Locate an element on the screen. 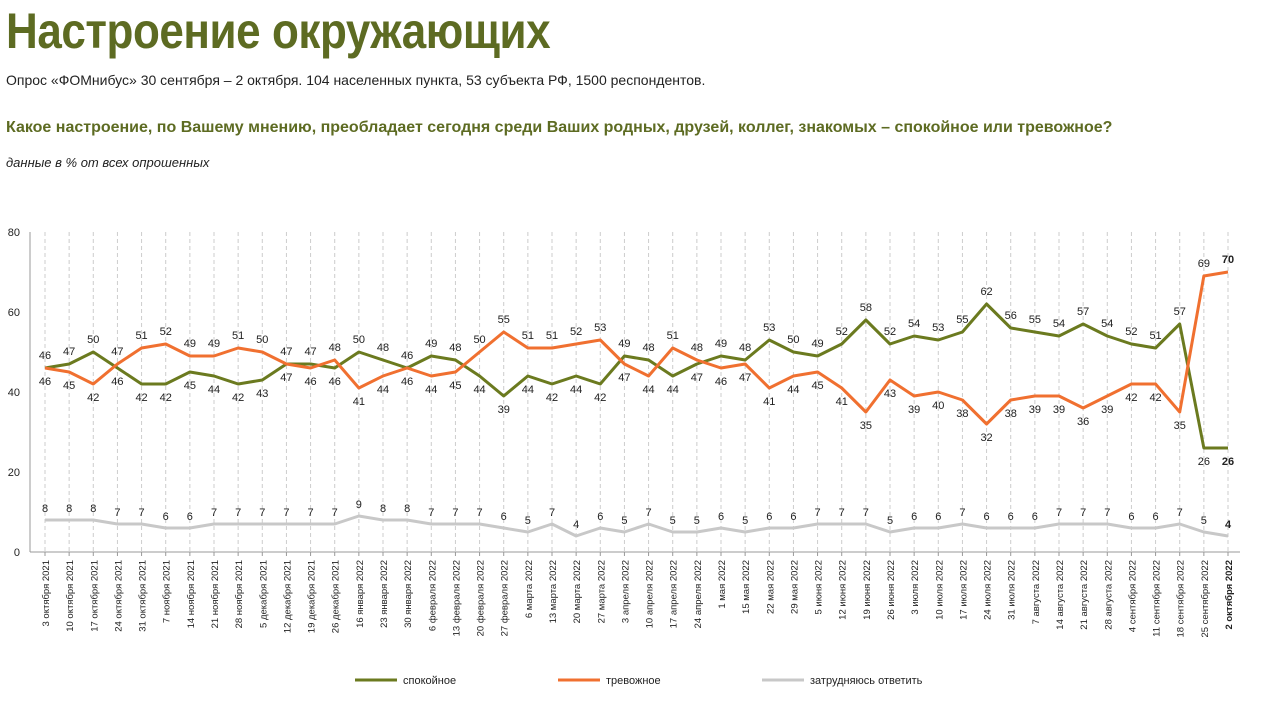  x-tick-label: 30 января 2022 is located at coordinates (408, 594).